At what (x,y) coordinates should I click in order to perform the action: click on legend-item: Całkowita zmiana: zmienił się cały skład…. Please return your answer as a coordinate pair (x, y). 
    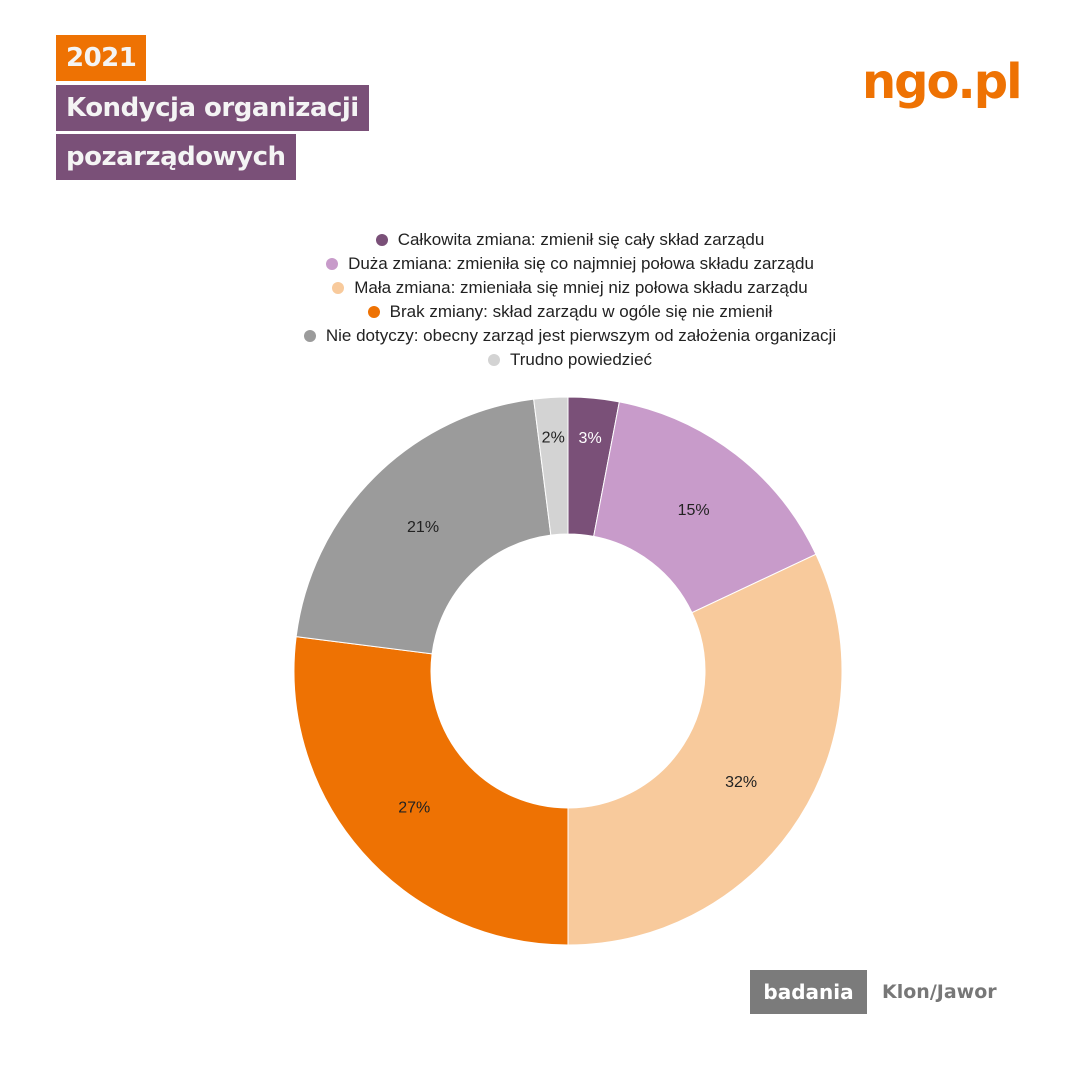
    Looking at the image, I should click on (540, 240).